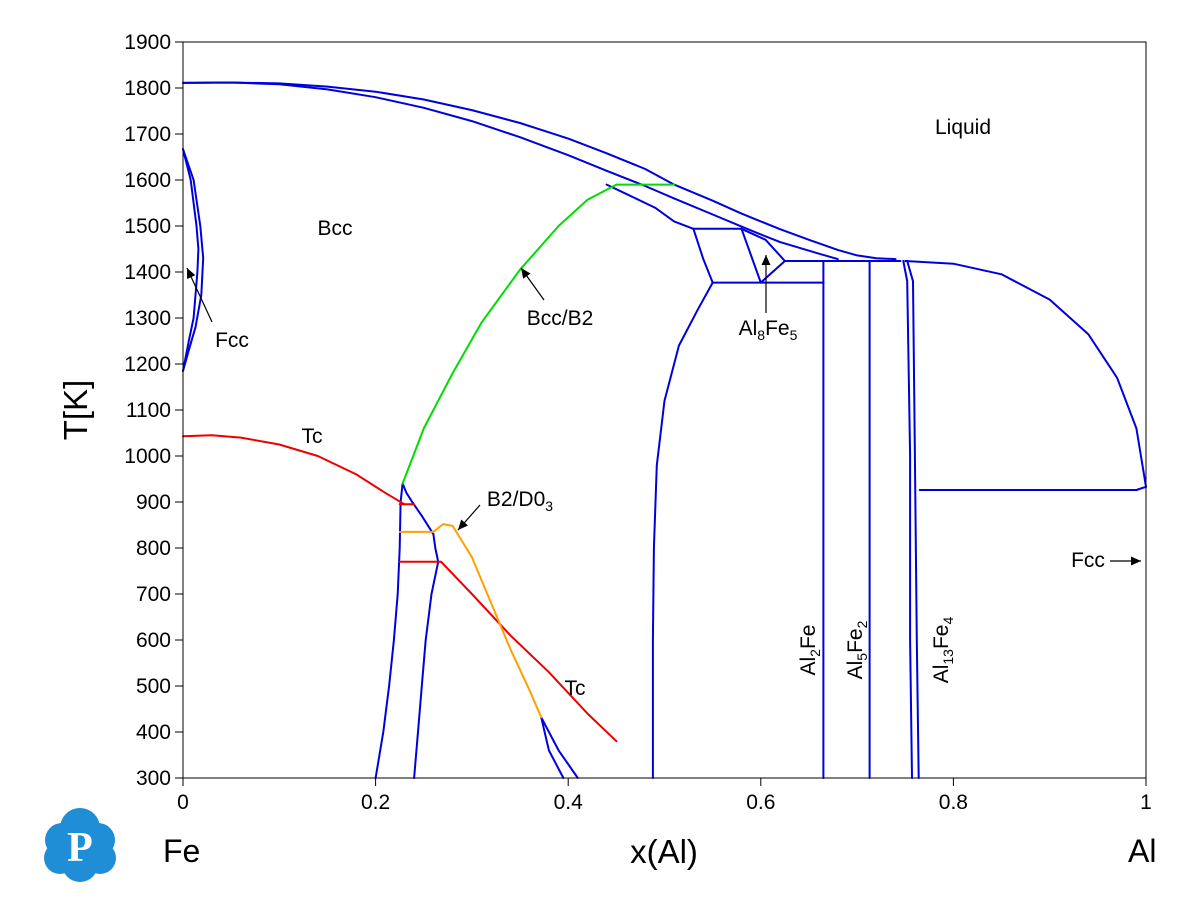  Describe the element at coordinates (560, 318) in the screenshot. I see `label-bcc-b2: Bcc/B2` at that location.